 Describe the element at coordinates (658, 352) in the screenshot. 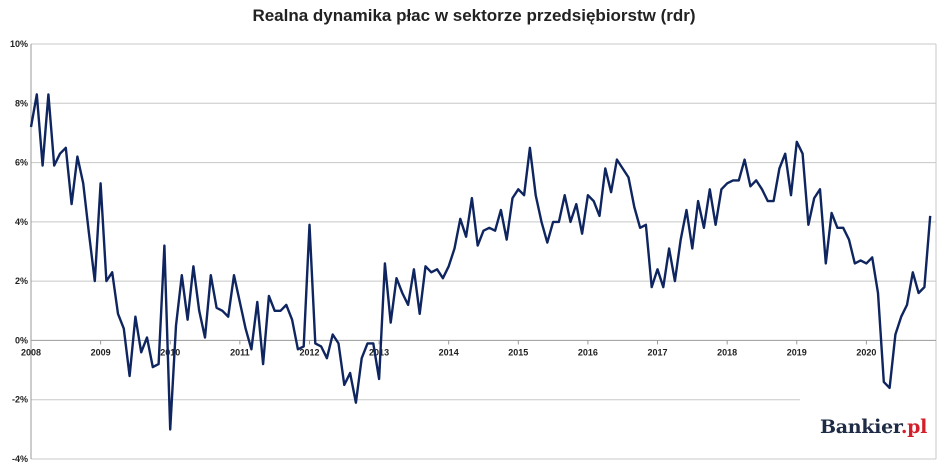

I see `x-tick-label: 2017` at that location.